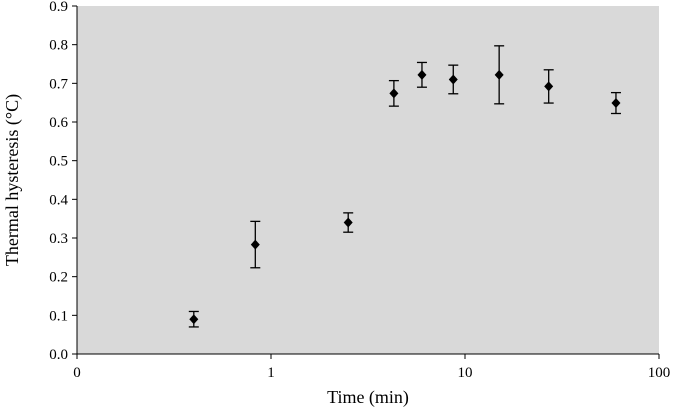 The height and width of the screenshot is (408, 676). Describe the element at coordinates (371, 367) in the screenshot. I see `x-axis-ticks: 0 1 10 100` at that location.